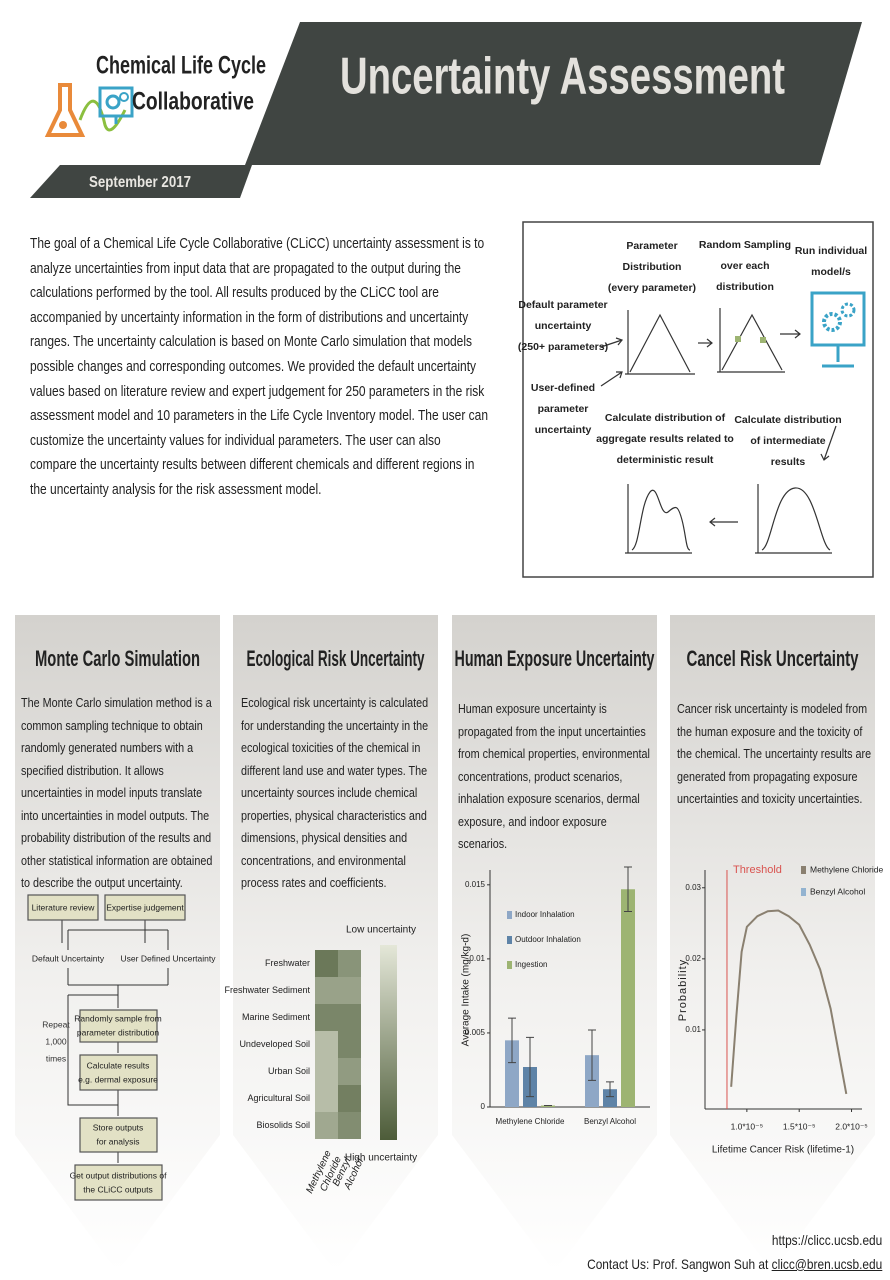 Image resolution: width=890 pixels, height=1280 pixels. Describe the element at coordinates (563, 347) in the screenshot. I see `process-label: (250+ parameters)` at that location.